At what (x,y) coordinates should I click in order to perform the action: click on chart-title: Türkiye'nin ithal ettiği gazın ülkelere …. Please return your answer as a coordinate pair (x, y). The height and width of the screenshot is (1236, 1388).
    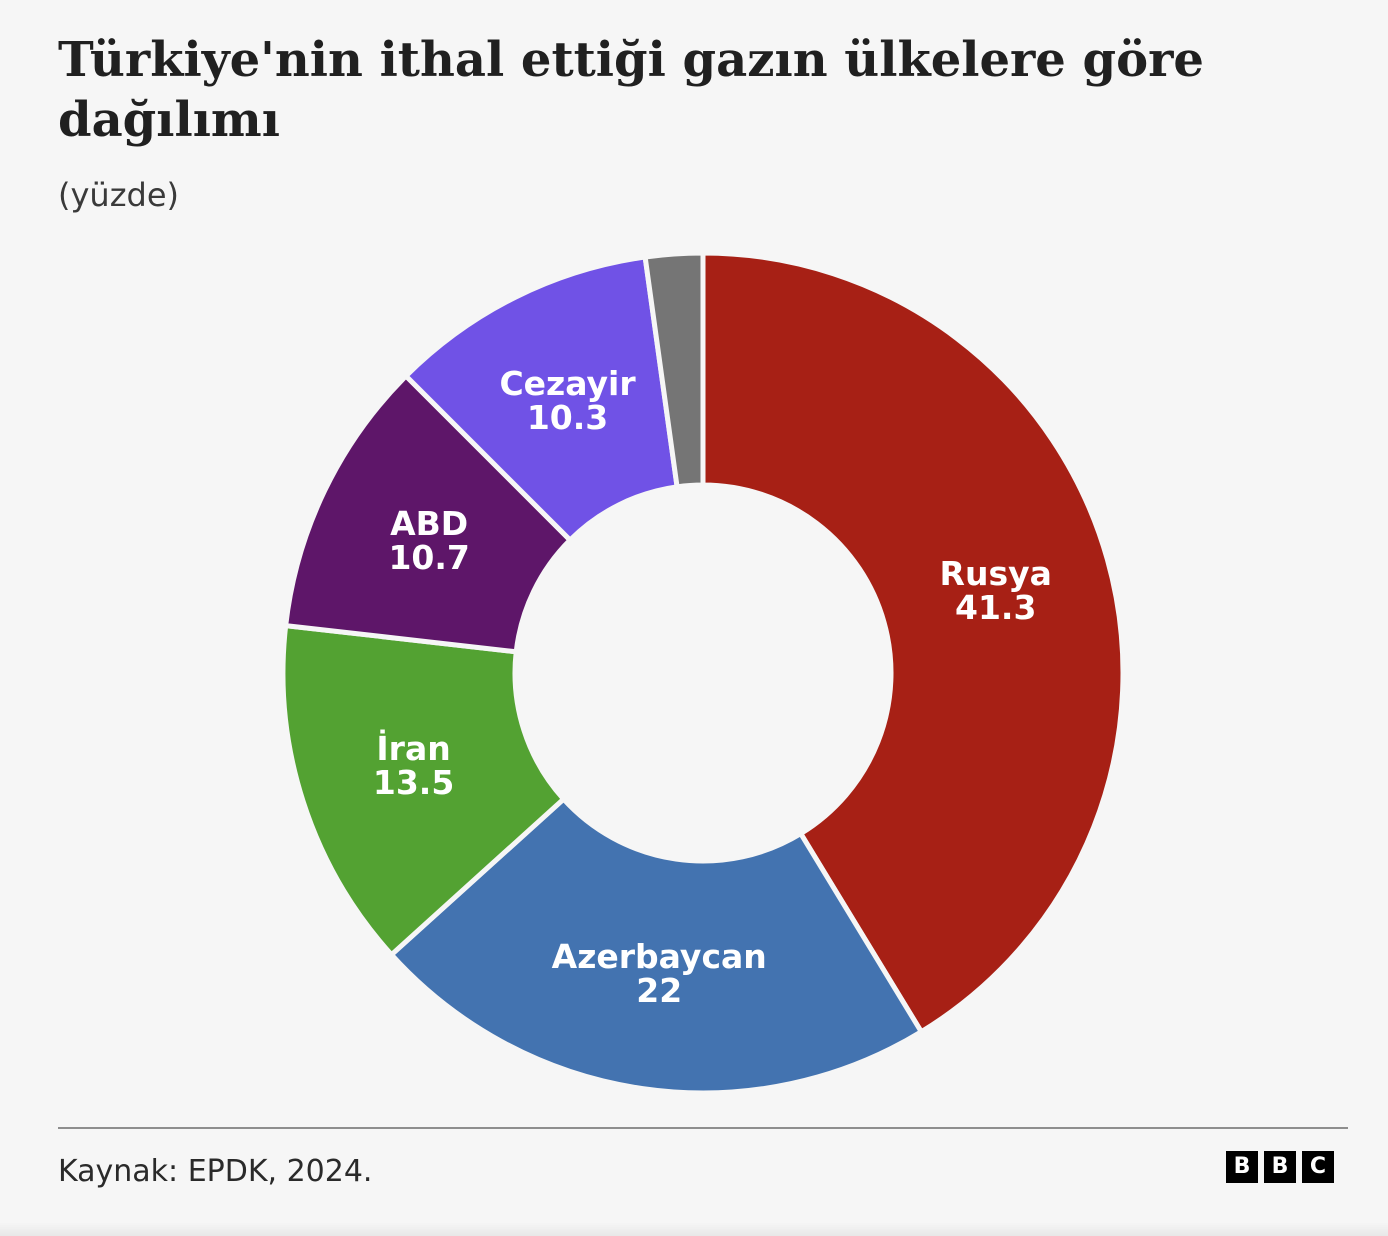
    Looking at the image, I should click on (631, 90).